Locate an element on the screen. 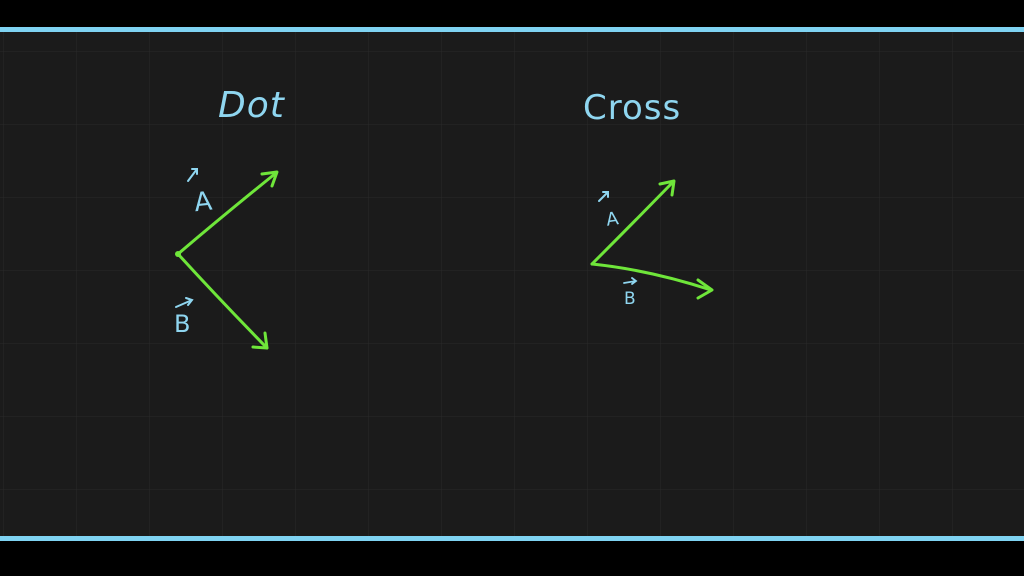 This screenshot has width=1024, height=576. dot-vector-b-shaft is located at coordinates (222, 301).